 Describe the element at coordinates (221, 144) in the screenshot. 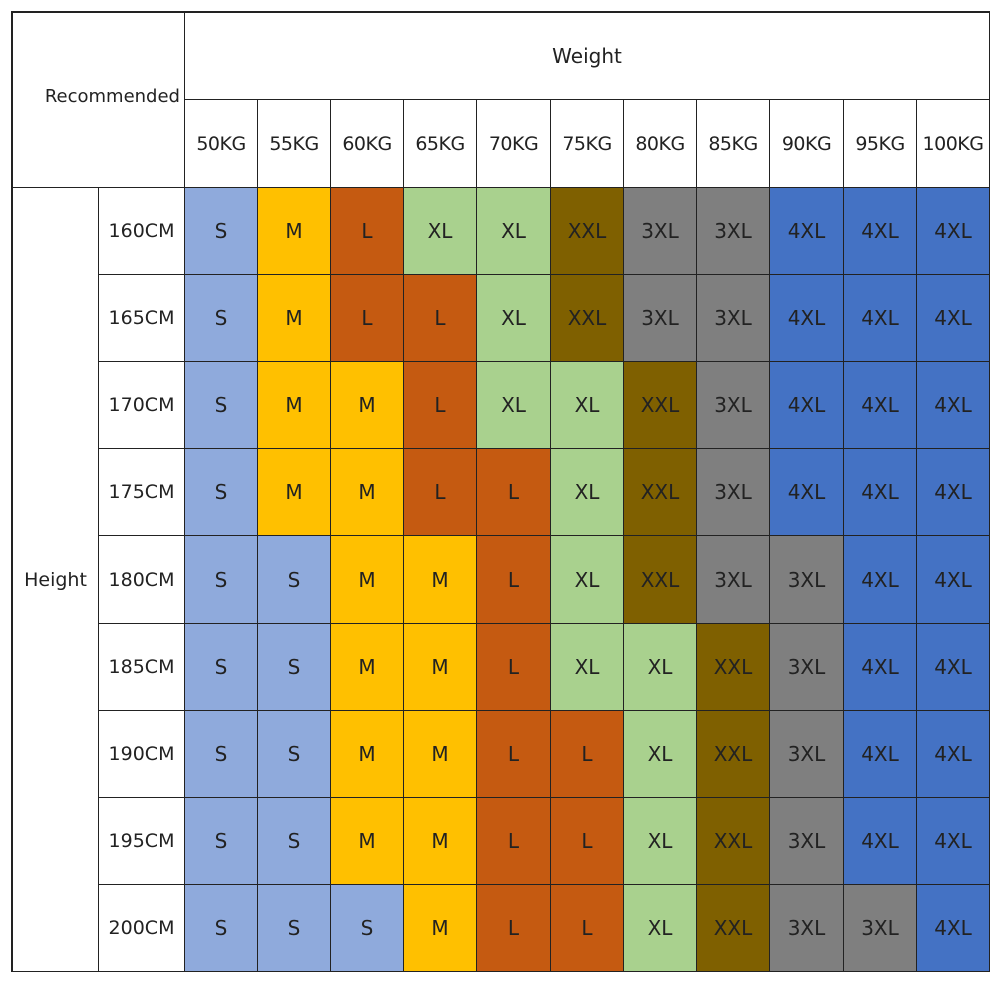

I see `weight-column-label: 50KG` at that location.